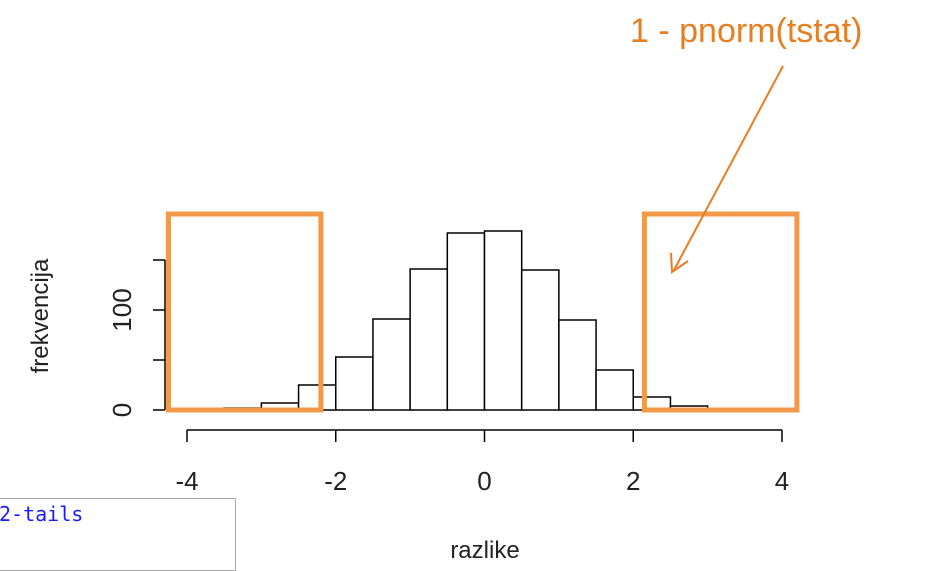 This screenshot has height=571, width=945. What do you see at coordinates (40, 315) in the screenshot?
I see `y-axis-label: frekvencija` at bounding box center [40, 315].